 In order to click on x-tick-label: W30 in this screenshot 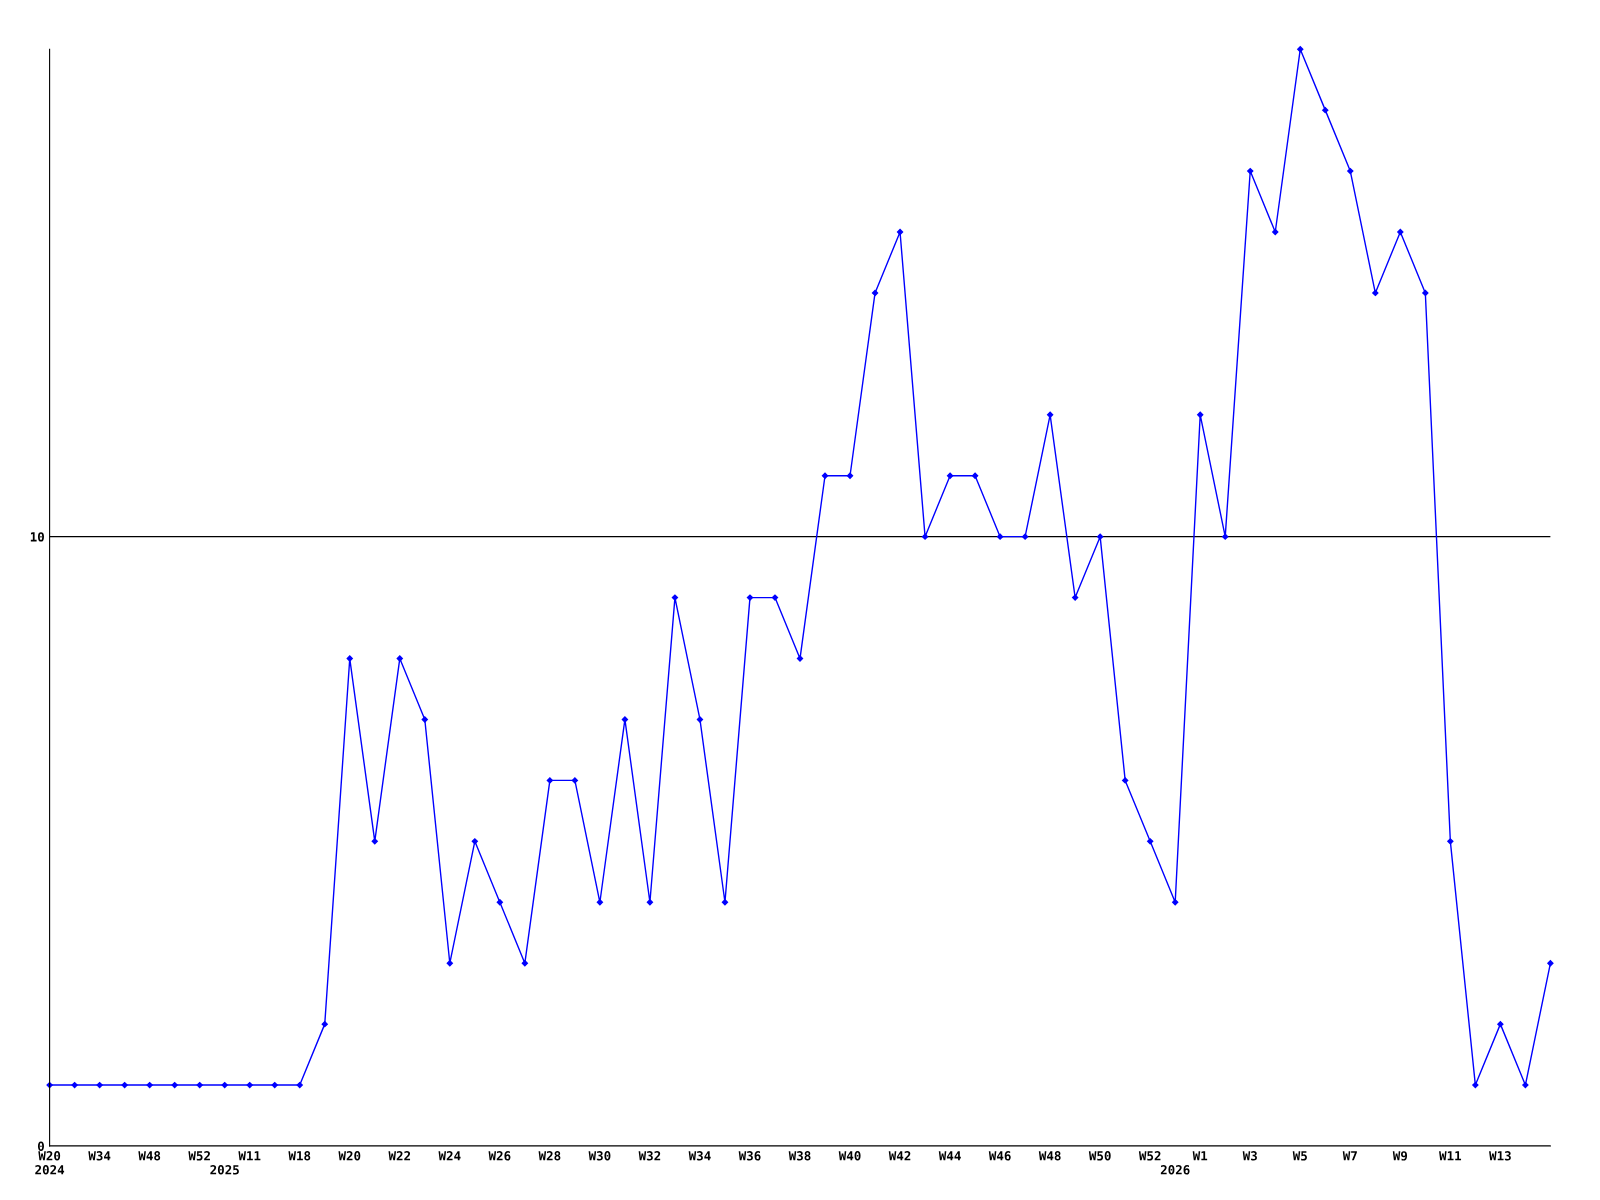, I will do `click(599, 1156)`.